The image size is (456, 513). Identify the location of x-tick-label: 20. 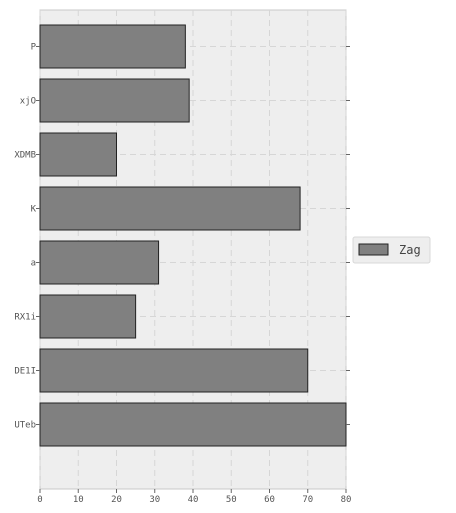
(116, 500).